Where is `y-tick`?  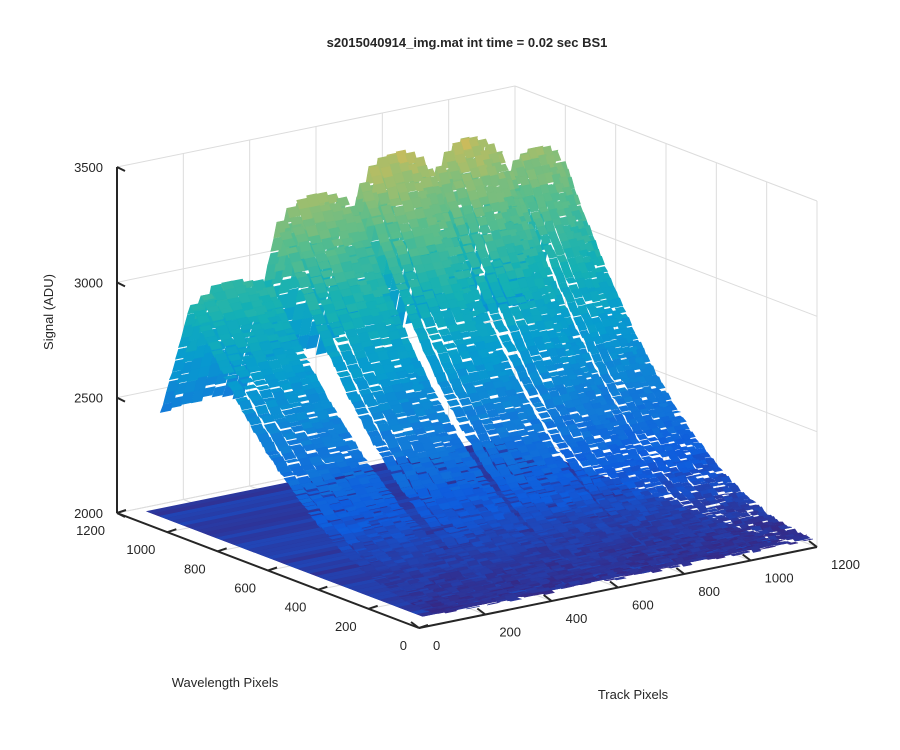 y-tick is located at coordinates (172, 531).